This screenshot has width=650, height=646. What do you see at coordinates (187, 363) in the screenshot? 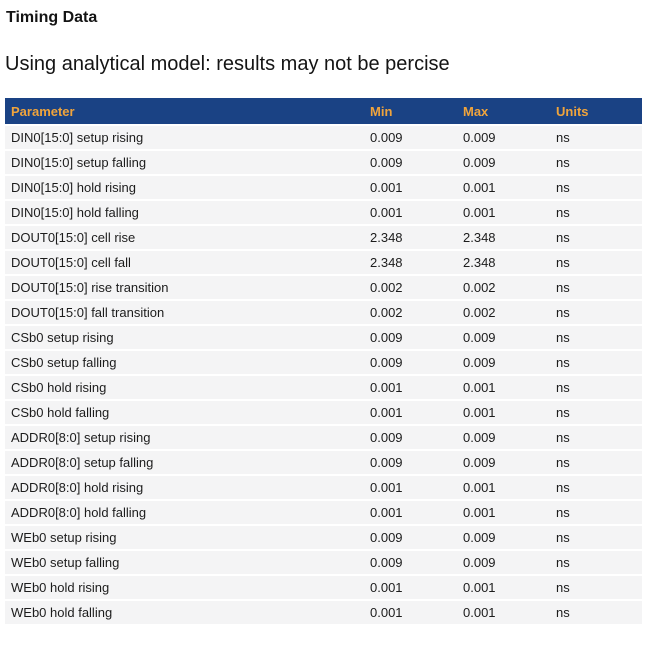
I see `cell-parameter: CSb0 setup falling` at bounding box center [187, 363].